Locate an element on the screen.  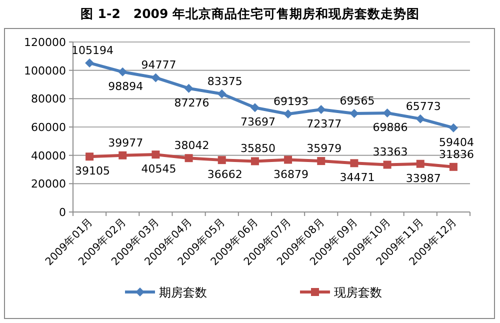
data-label: 69565 is located at coordinates (357, 101).